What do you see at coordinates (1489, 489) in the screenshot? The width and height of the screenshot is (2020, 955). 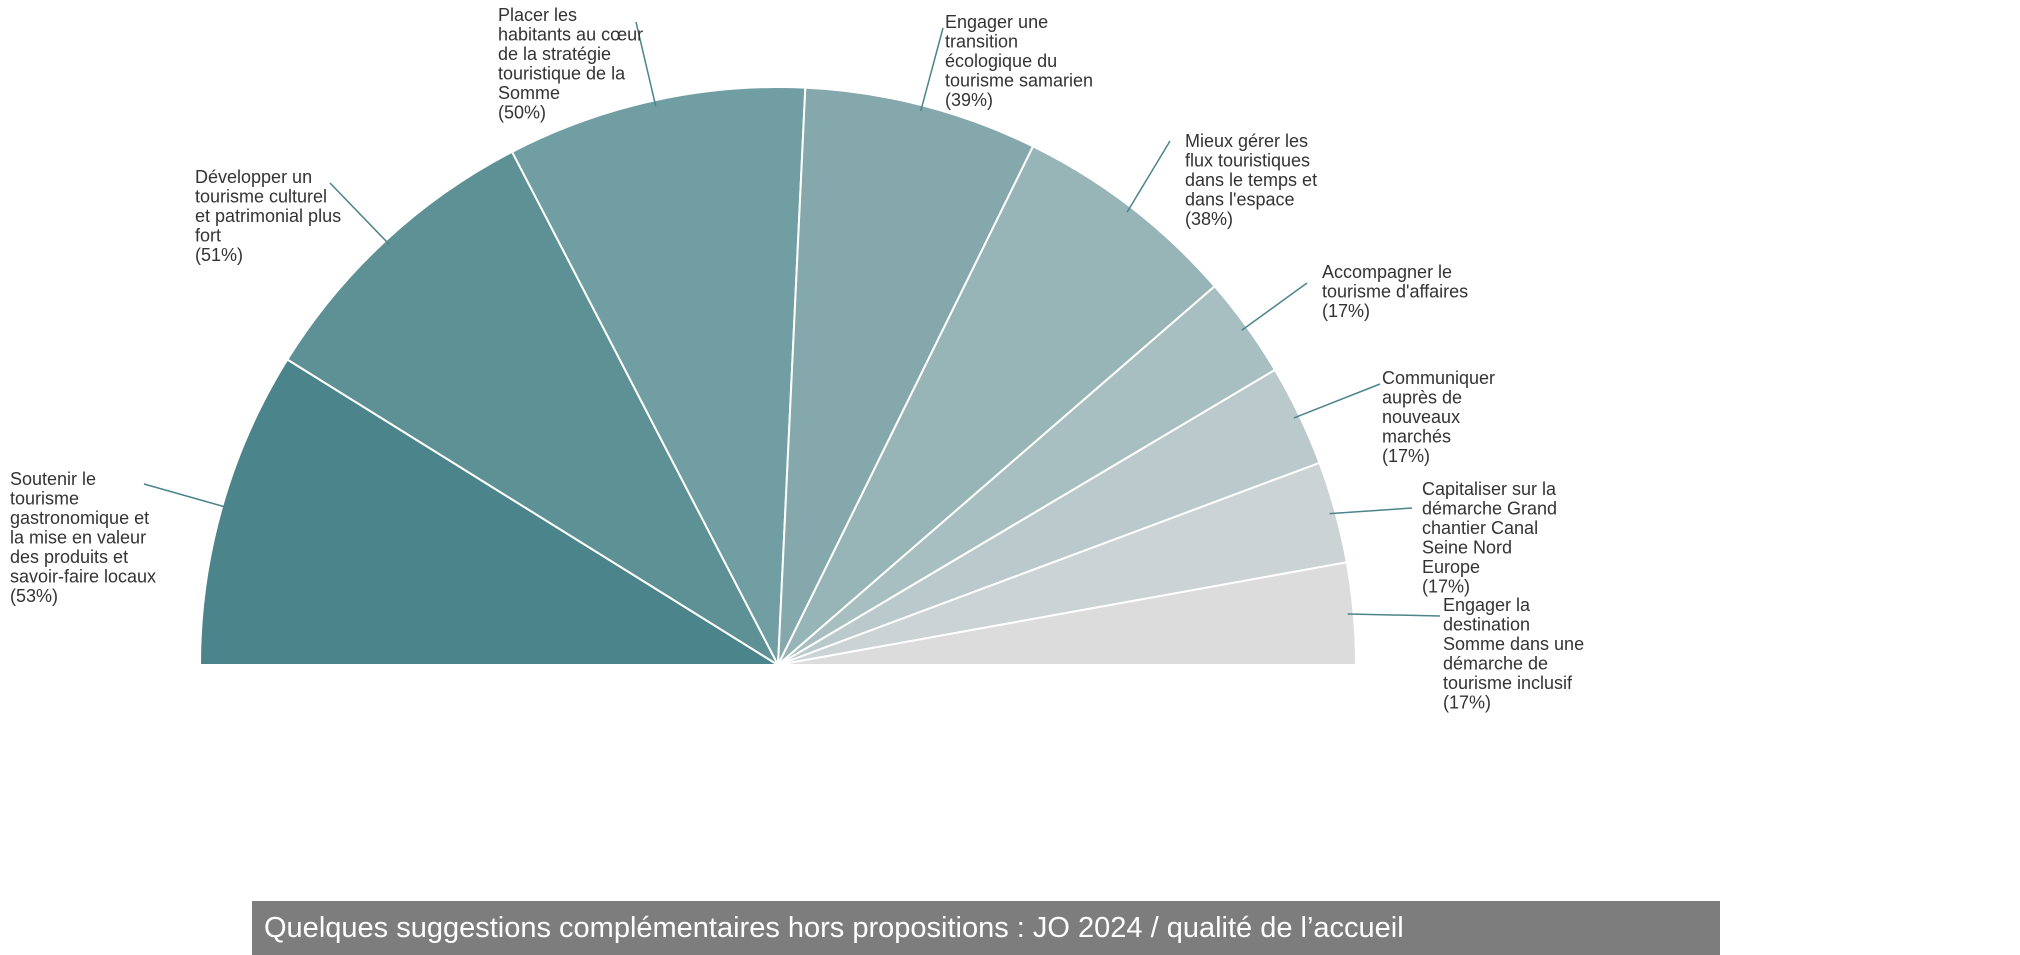 I see `slice-label-line: Capitaliser sur la` at bounding box center [1489, 489].